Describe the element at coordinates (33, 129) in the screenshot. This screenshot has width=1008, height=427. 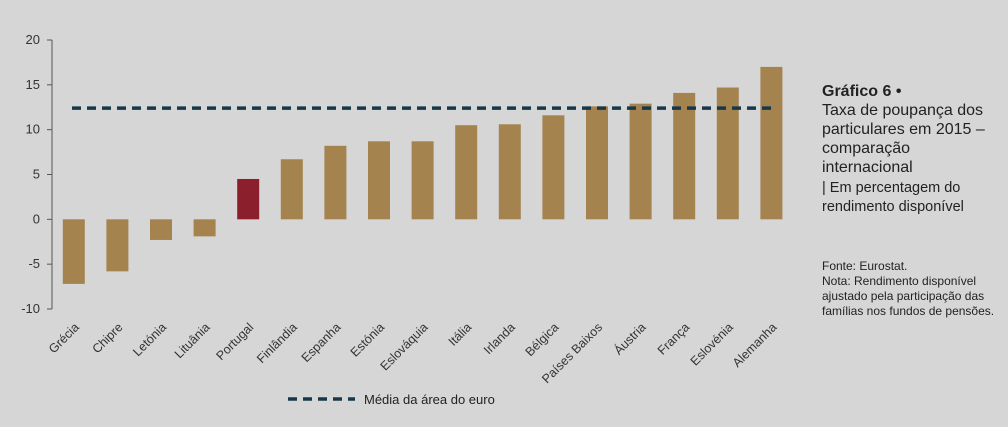
I see `y-tick-label: 10` at that location.